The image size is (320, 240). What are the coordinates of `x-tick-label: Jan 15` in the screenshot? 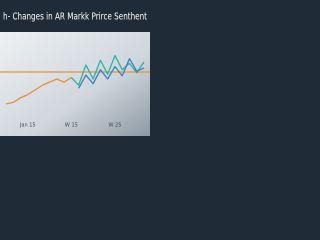 It's located at (27, 126).